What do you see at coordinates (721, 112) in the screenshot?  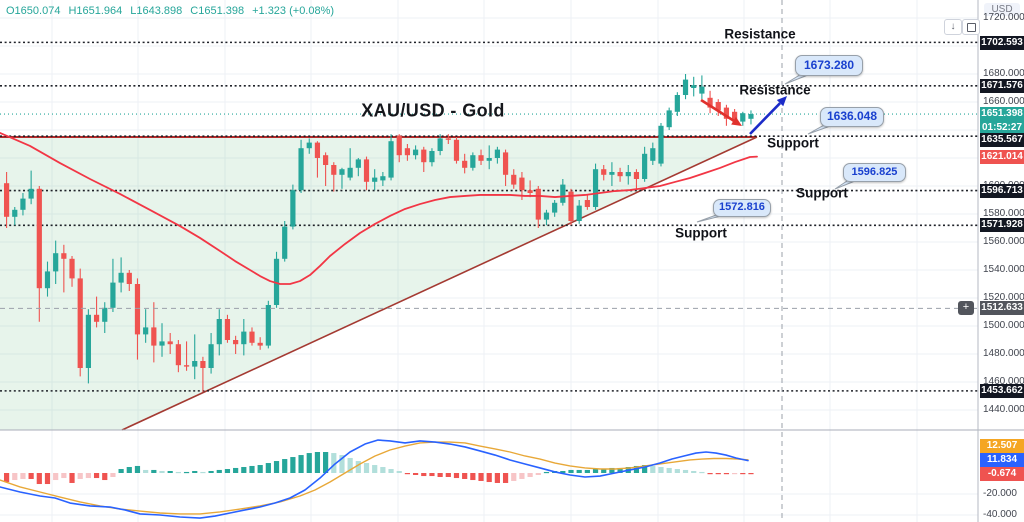 I see `bearish-arrow` at bounding box center [721, 112].